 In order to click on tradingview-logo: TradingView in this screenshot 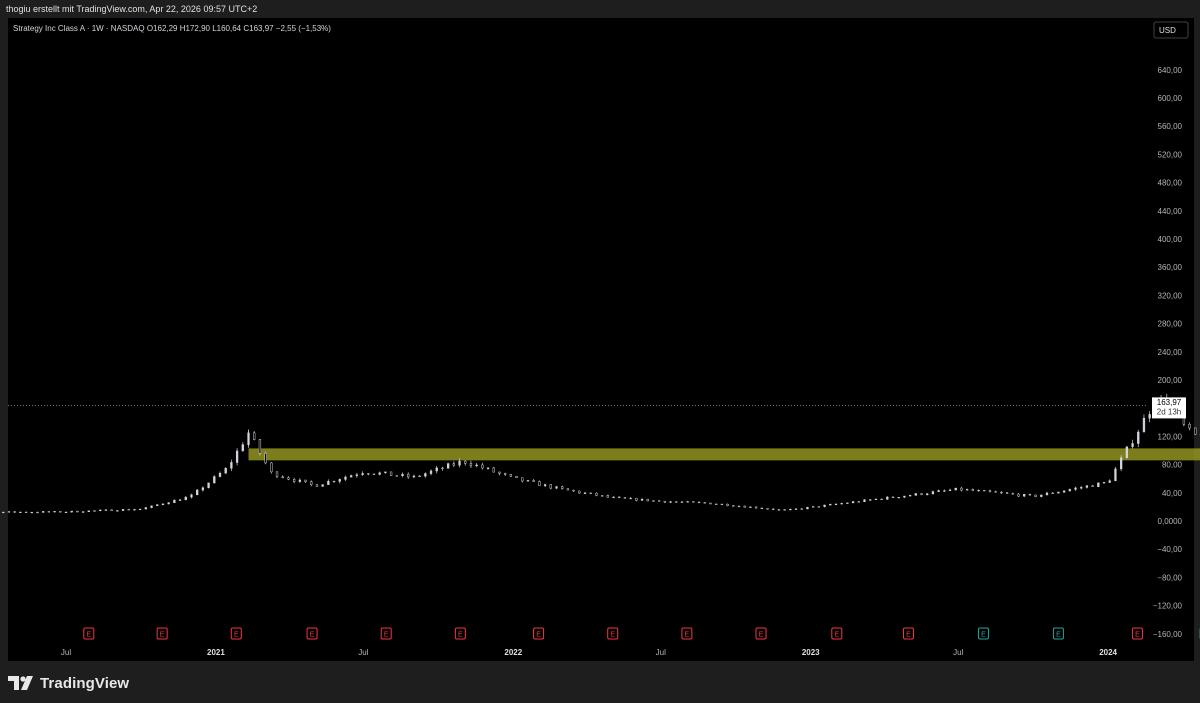, I will do `click(68, 683)`.